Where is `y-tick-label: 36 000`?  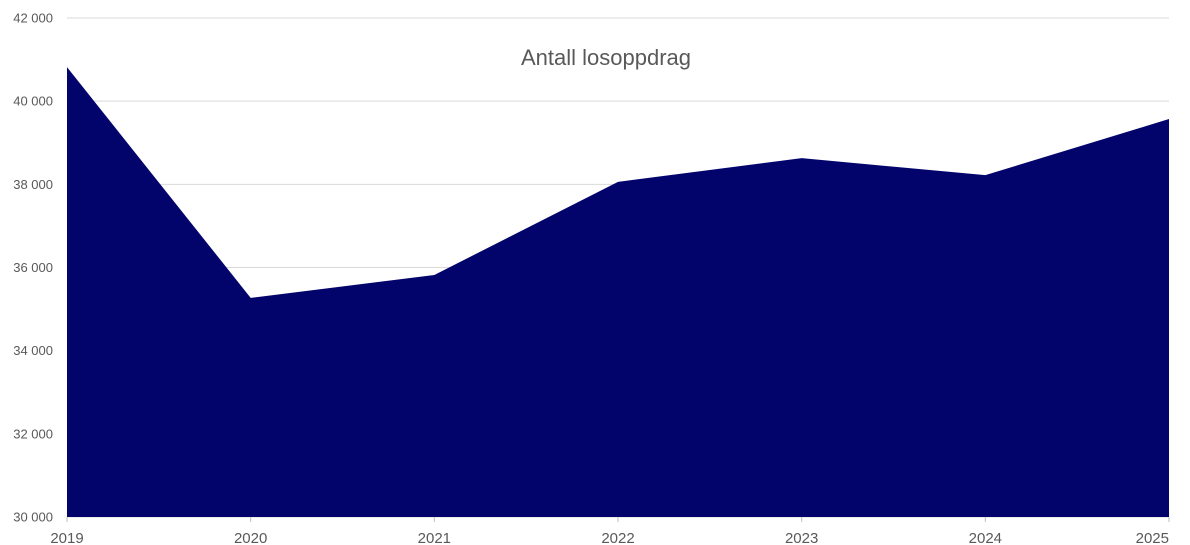 y-tick-label: 36 000 is located at coordinates (33, 267).